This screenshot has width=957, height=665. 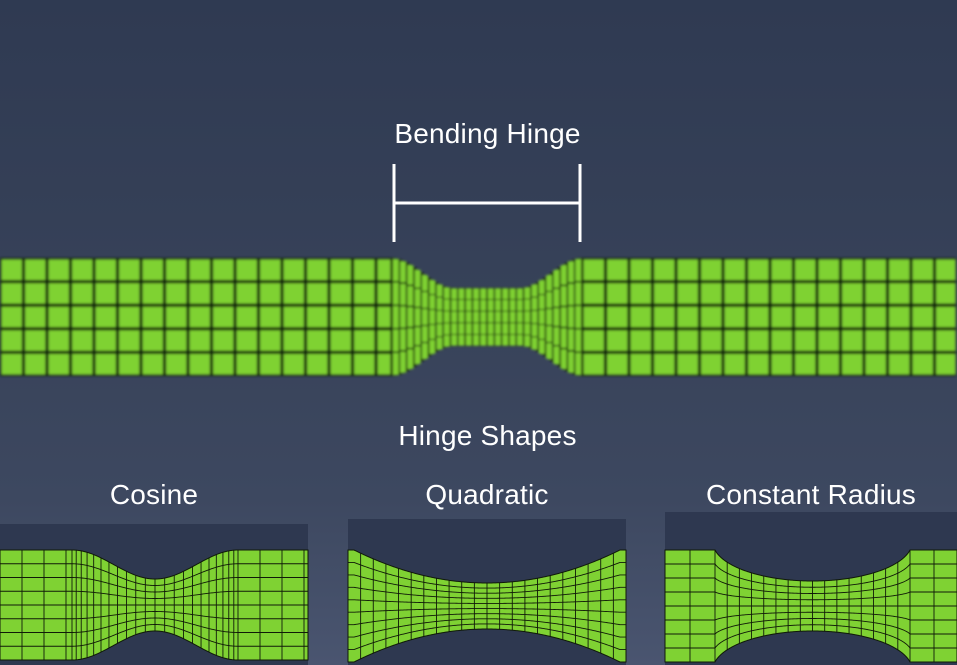 I want to click on quadratic-label: Quadratic, so click(x=487, y=494).